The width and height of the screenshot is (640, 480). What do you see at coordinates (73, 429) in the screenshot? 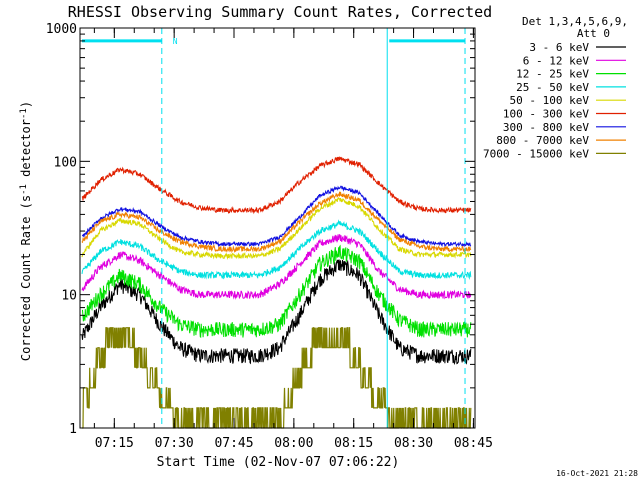
I see `y-tick-label: 1` at bounding box center [73, 429].